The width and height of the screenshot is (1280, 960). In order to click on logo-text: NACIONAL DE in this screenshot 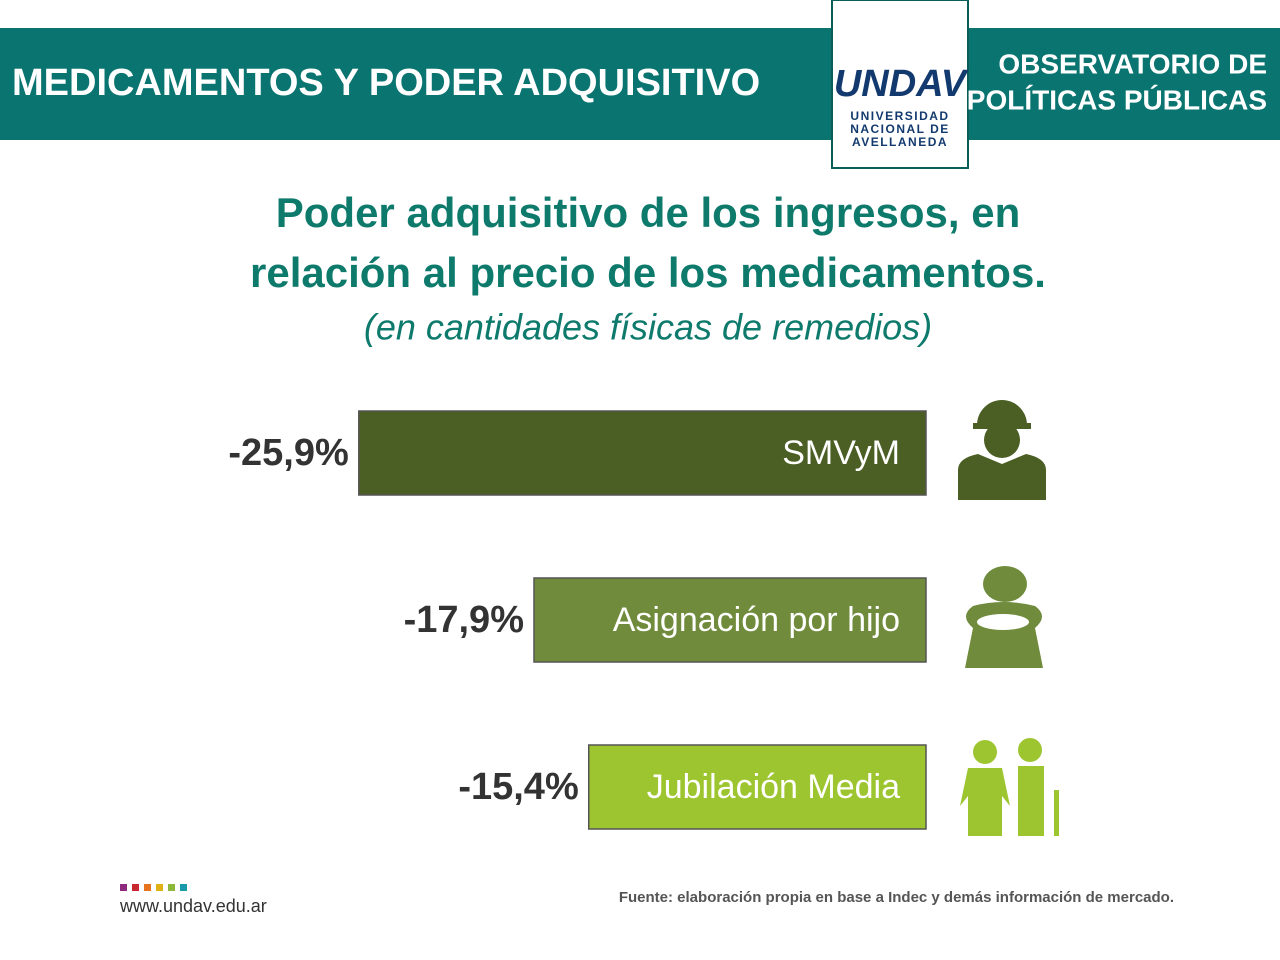, I will do `click(900, 129)`.